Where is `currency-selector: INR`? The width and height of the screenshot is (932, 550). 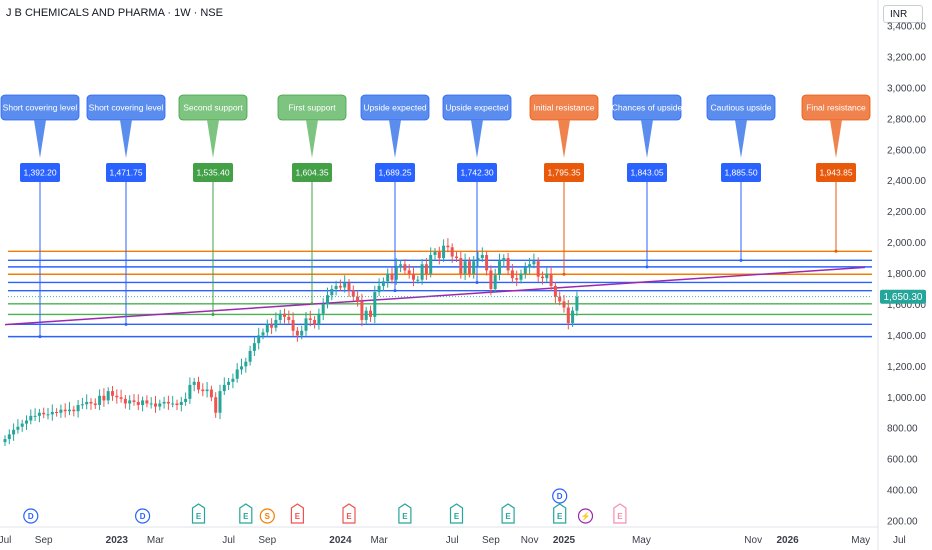
currency-selector: INR is located at coordinates (903, 14).